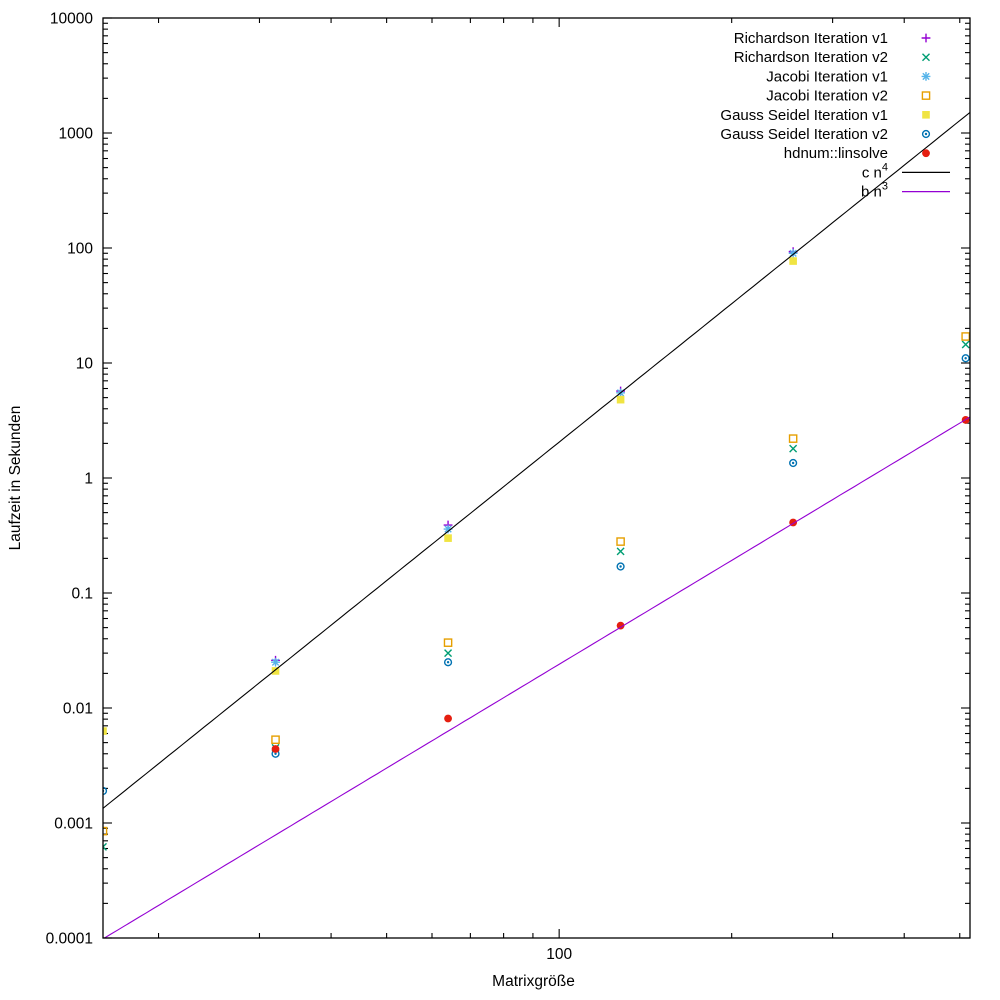 This screenshot has height=1000, width=1000. I want to click on y-tick-label: 10000, so click(71, 19).